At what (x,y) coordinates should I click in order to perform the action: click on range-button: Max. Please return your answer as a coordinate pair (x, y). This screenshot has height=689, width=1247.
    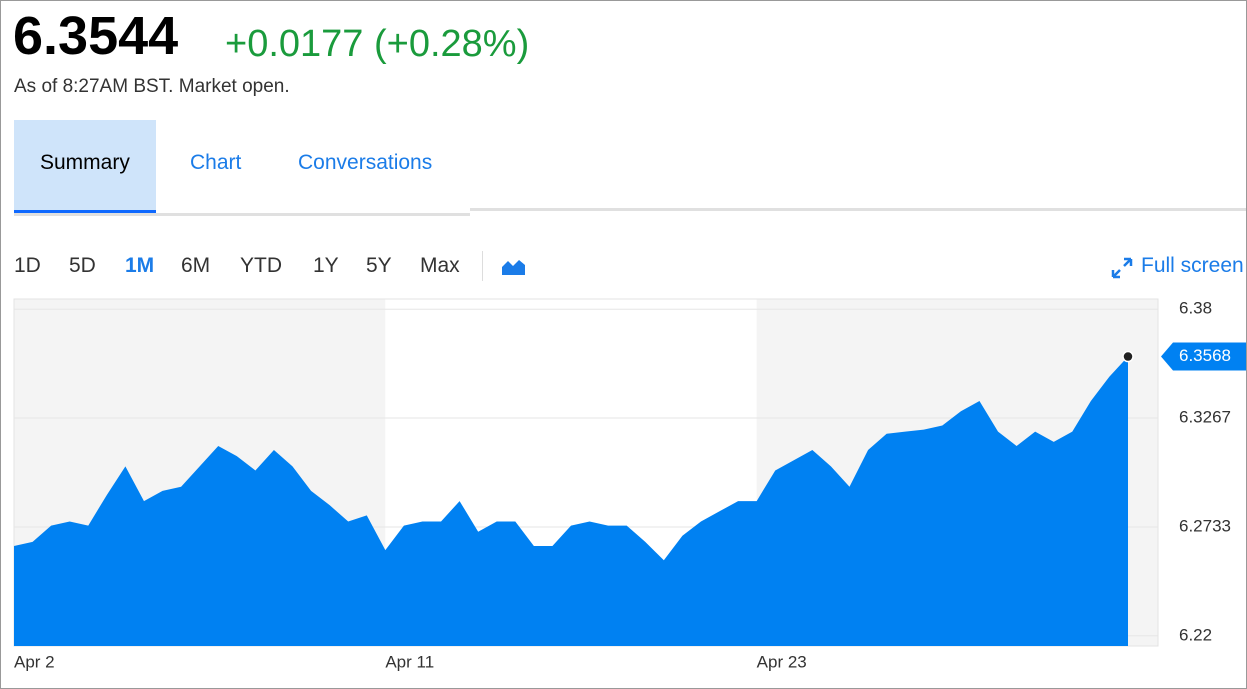
    Looking at the image, I should click on (440, 265).